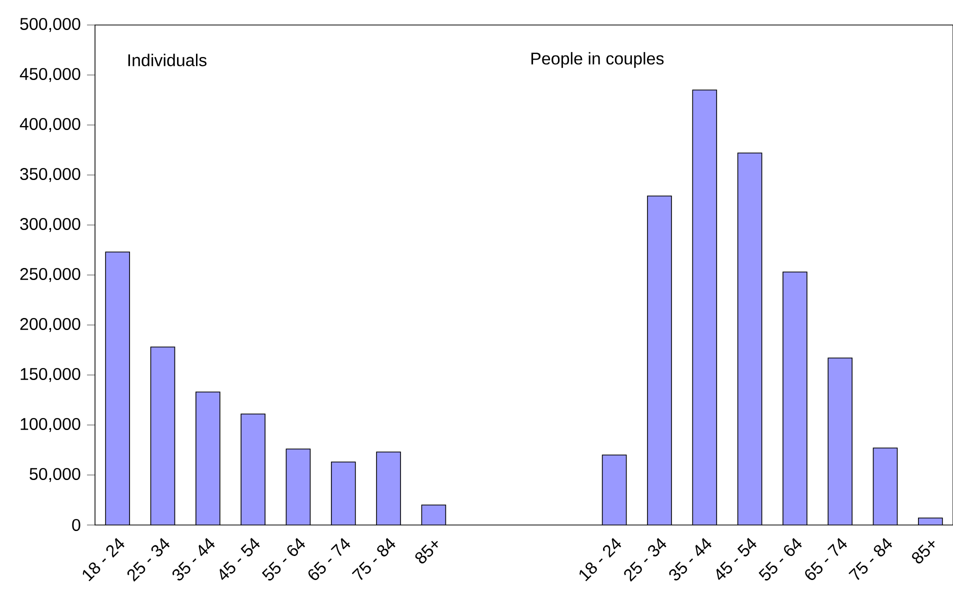 The width and height of the screenshot is (953, 612). I want to click on y-tick-label: 150,000, so click(50, 375).